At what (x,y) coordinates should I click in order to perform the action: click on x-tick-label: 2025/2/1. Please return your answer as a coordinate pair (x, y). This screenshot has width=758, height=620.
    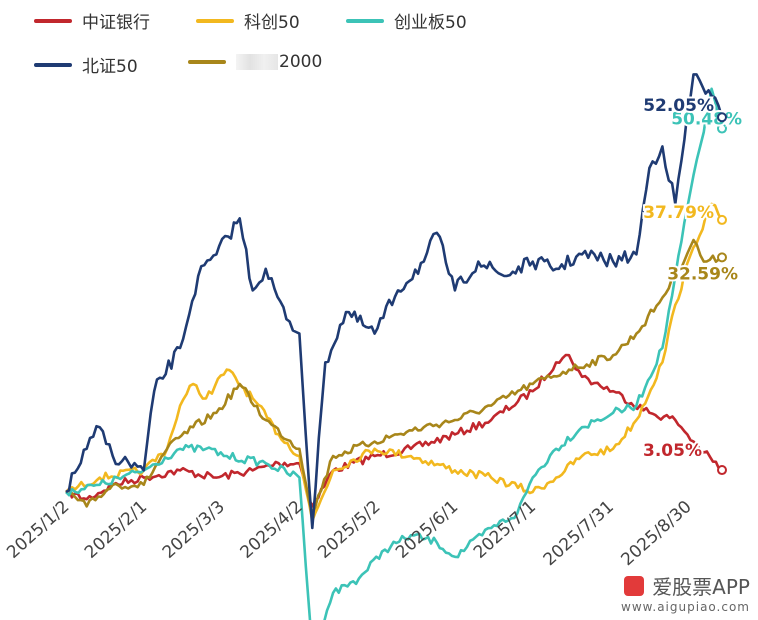
    Looking at the image, I should click on (116, 530).